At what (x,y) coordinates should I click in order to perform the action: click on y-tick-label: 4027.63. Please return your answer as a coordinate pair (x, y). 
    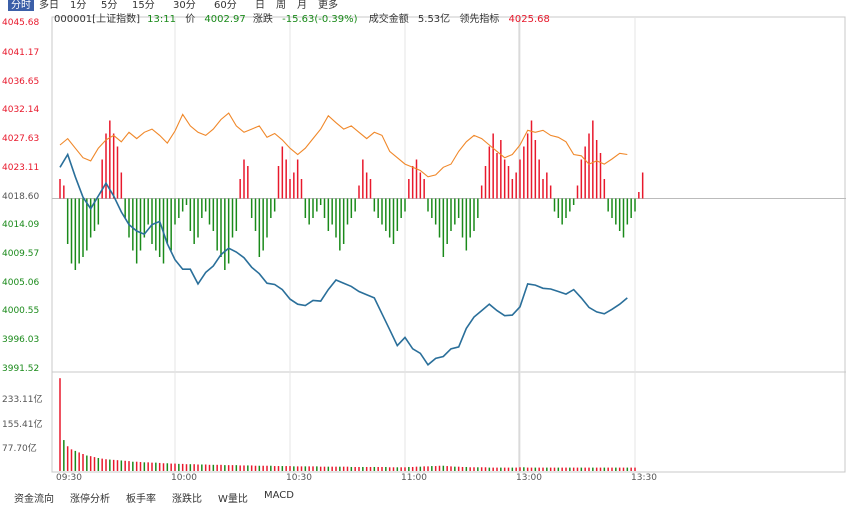
    Looking at the image, I should click on (21, 138).